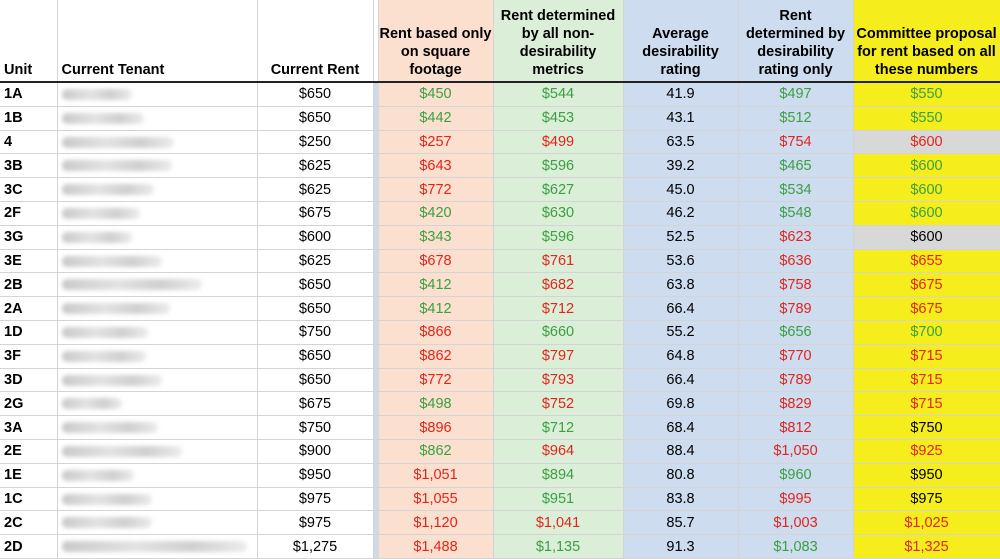  I want to click on cell-unit: 2D, so click(29, 546).